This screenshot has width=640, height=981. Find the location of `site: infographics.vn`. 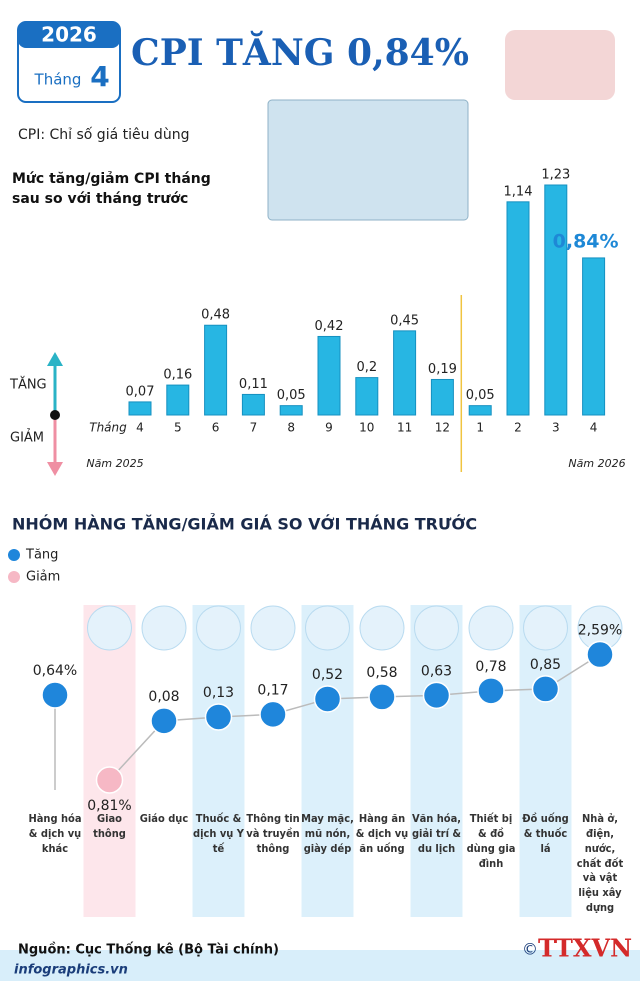

site: infographics.vn is located at coordinates (71, 970).